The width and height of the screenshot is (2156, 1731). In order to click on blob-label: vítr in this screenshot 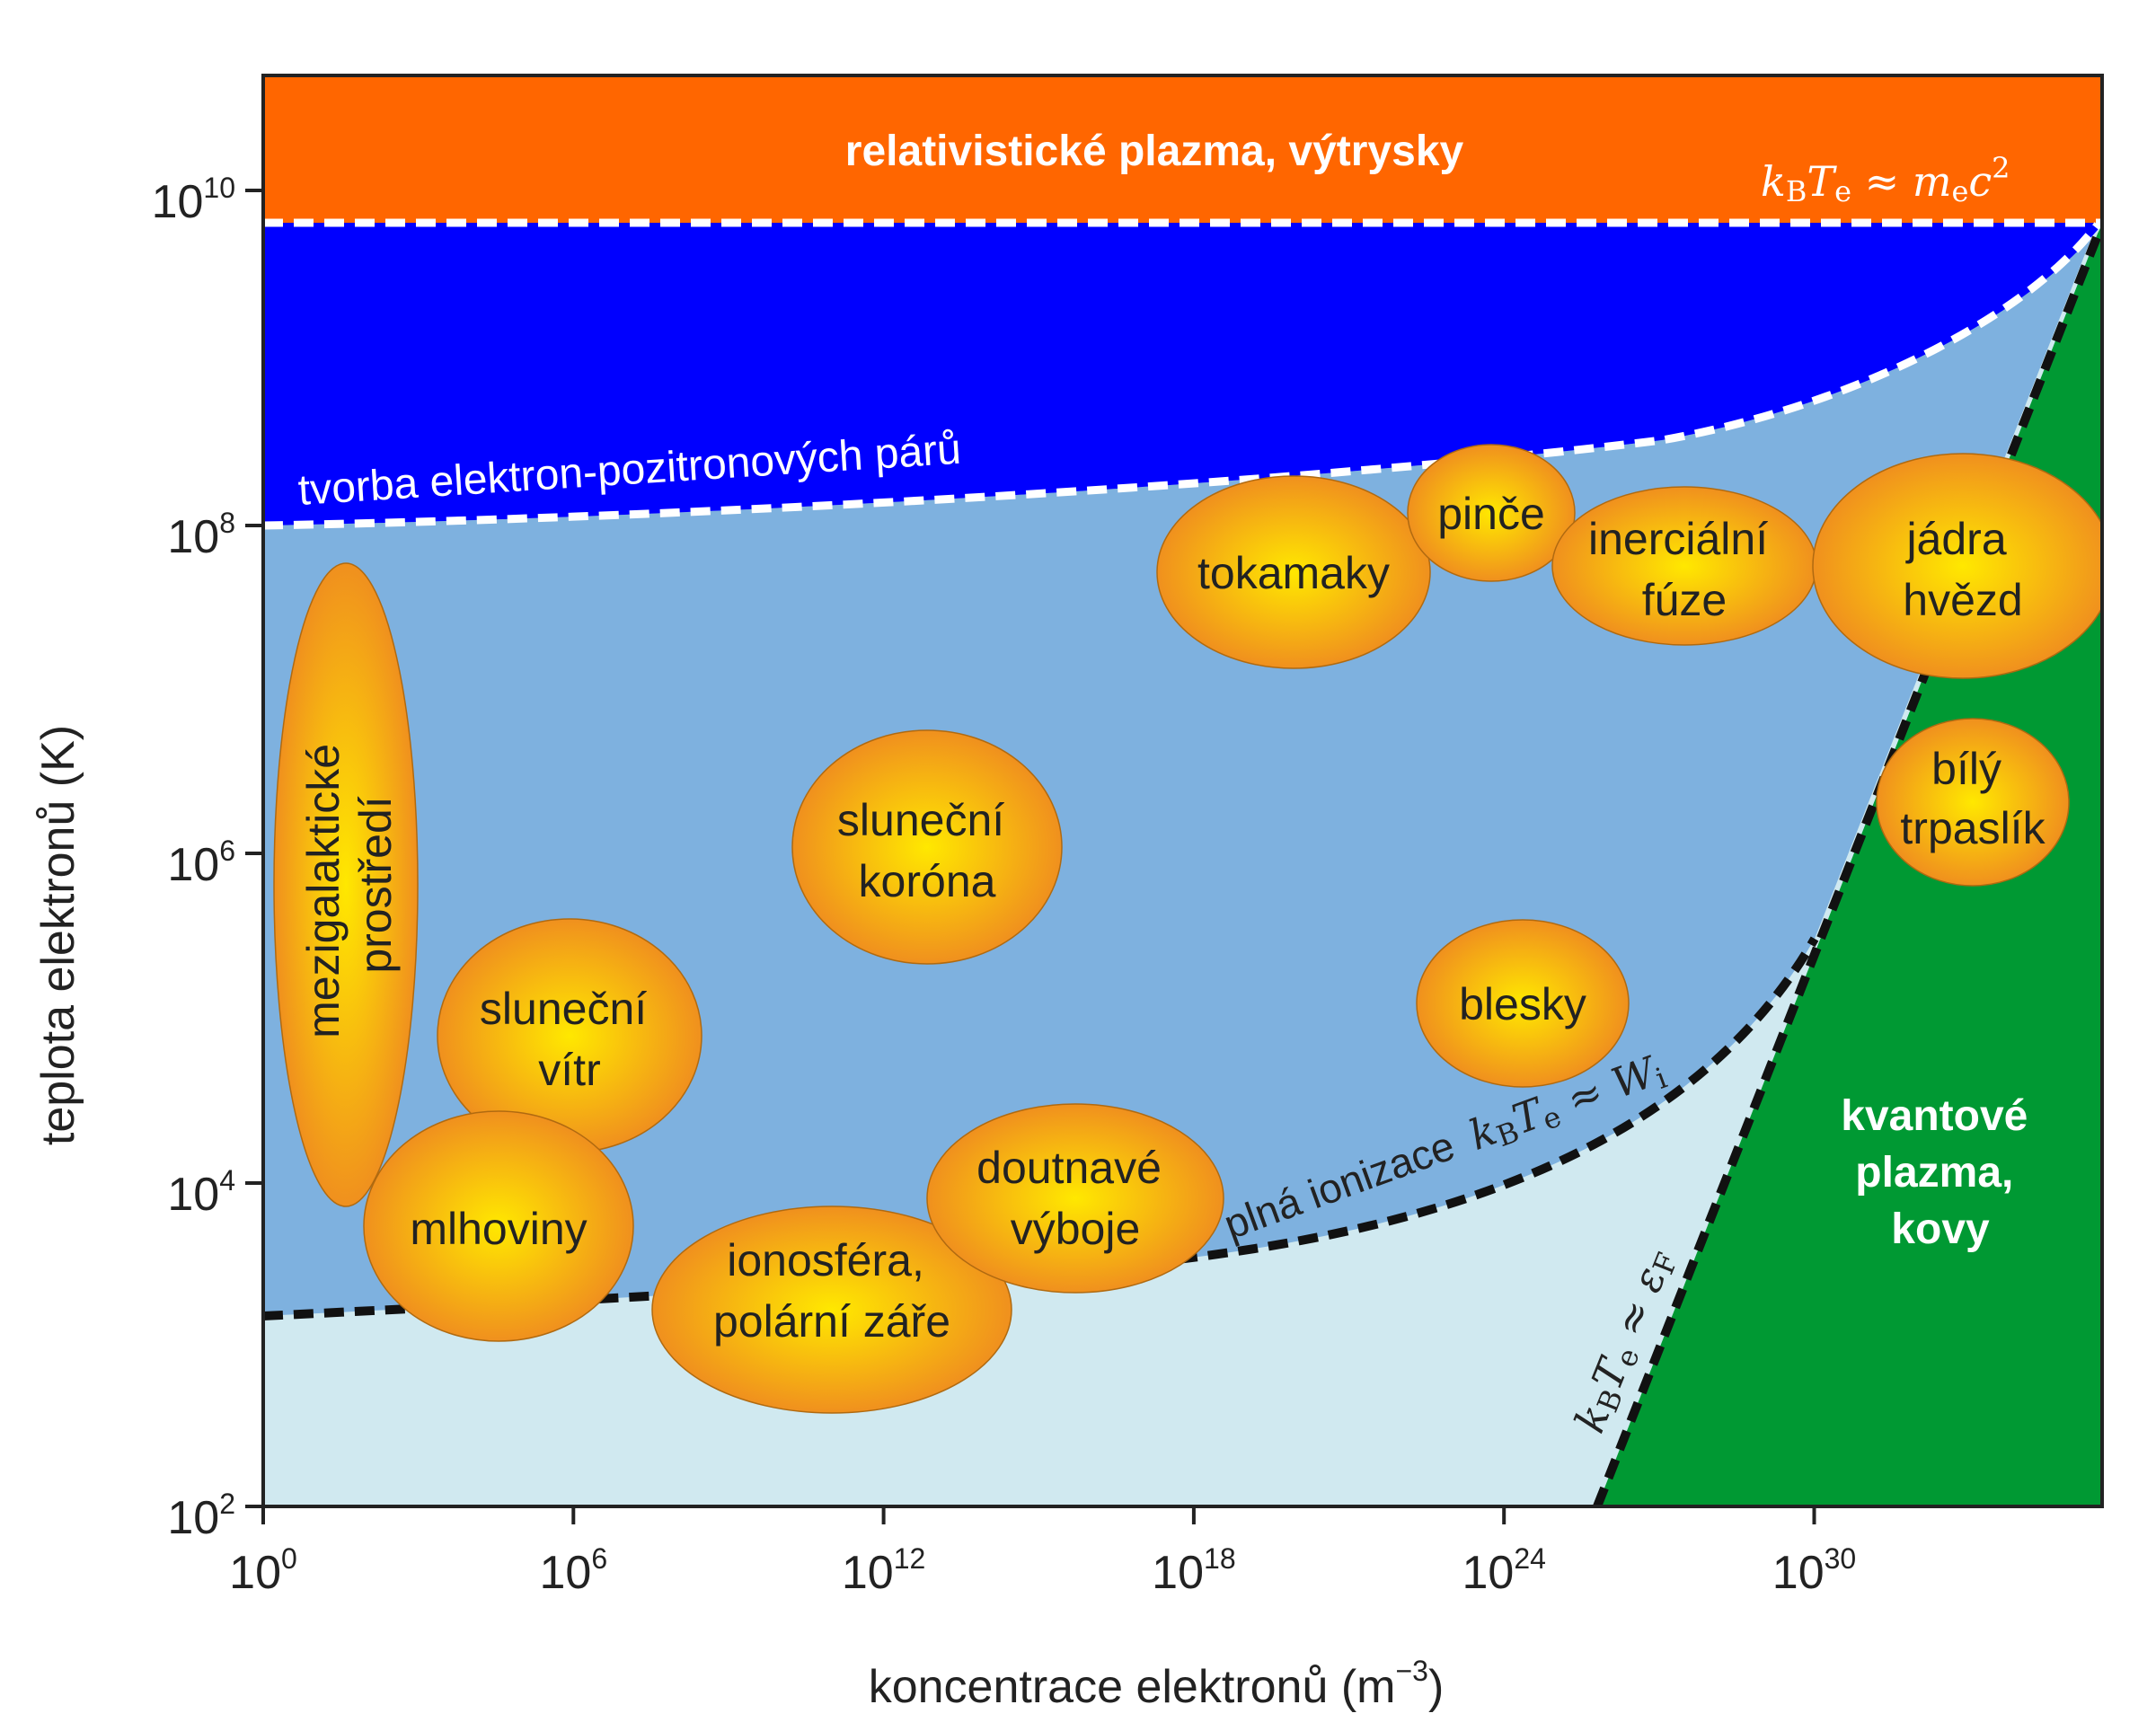, I will do `click(569, 1070)`.